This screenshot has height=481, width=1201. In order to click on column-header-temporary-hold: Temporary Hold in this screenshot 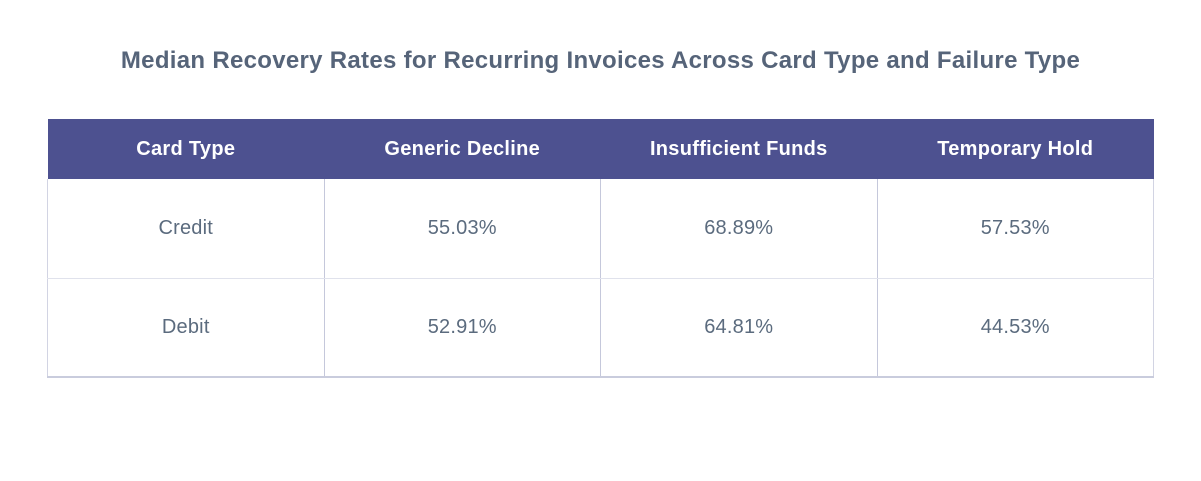, I will do `click(1015, 149)`.